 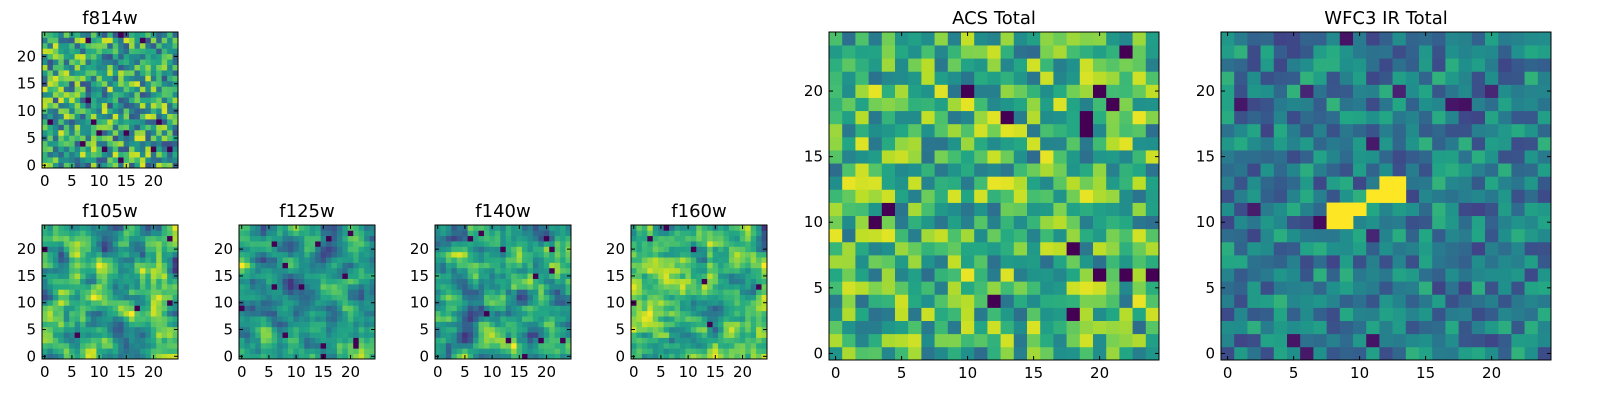 I want to click on y-tick-label: 0, so click(x=228, y=356).